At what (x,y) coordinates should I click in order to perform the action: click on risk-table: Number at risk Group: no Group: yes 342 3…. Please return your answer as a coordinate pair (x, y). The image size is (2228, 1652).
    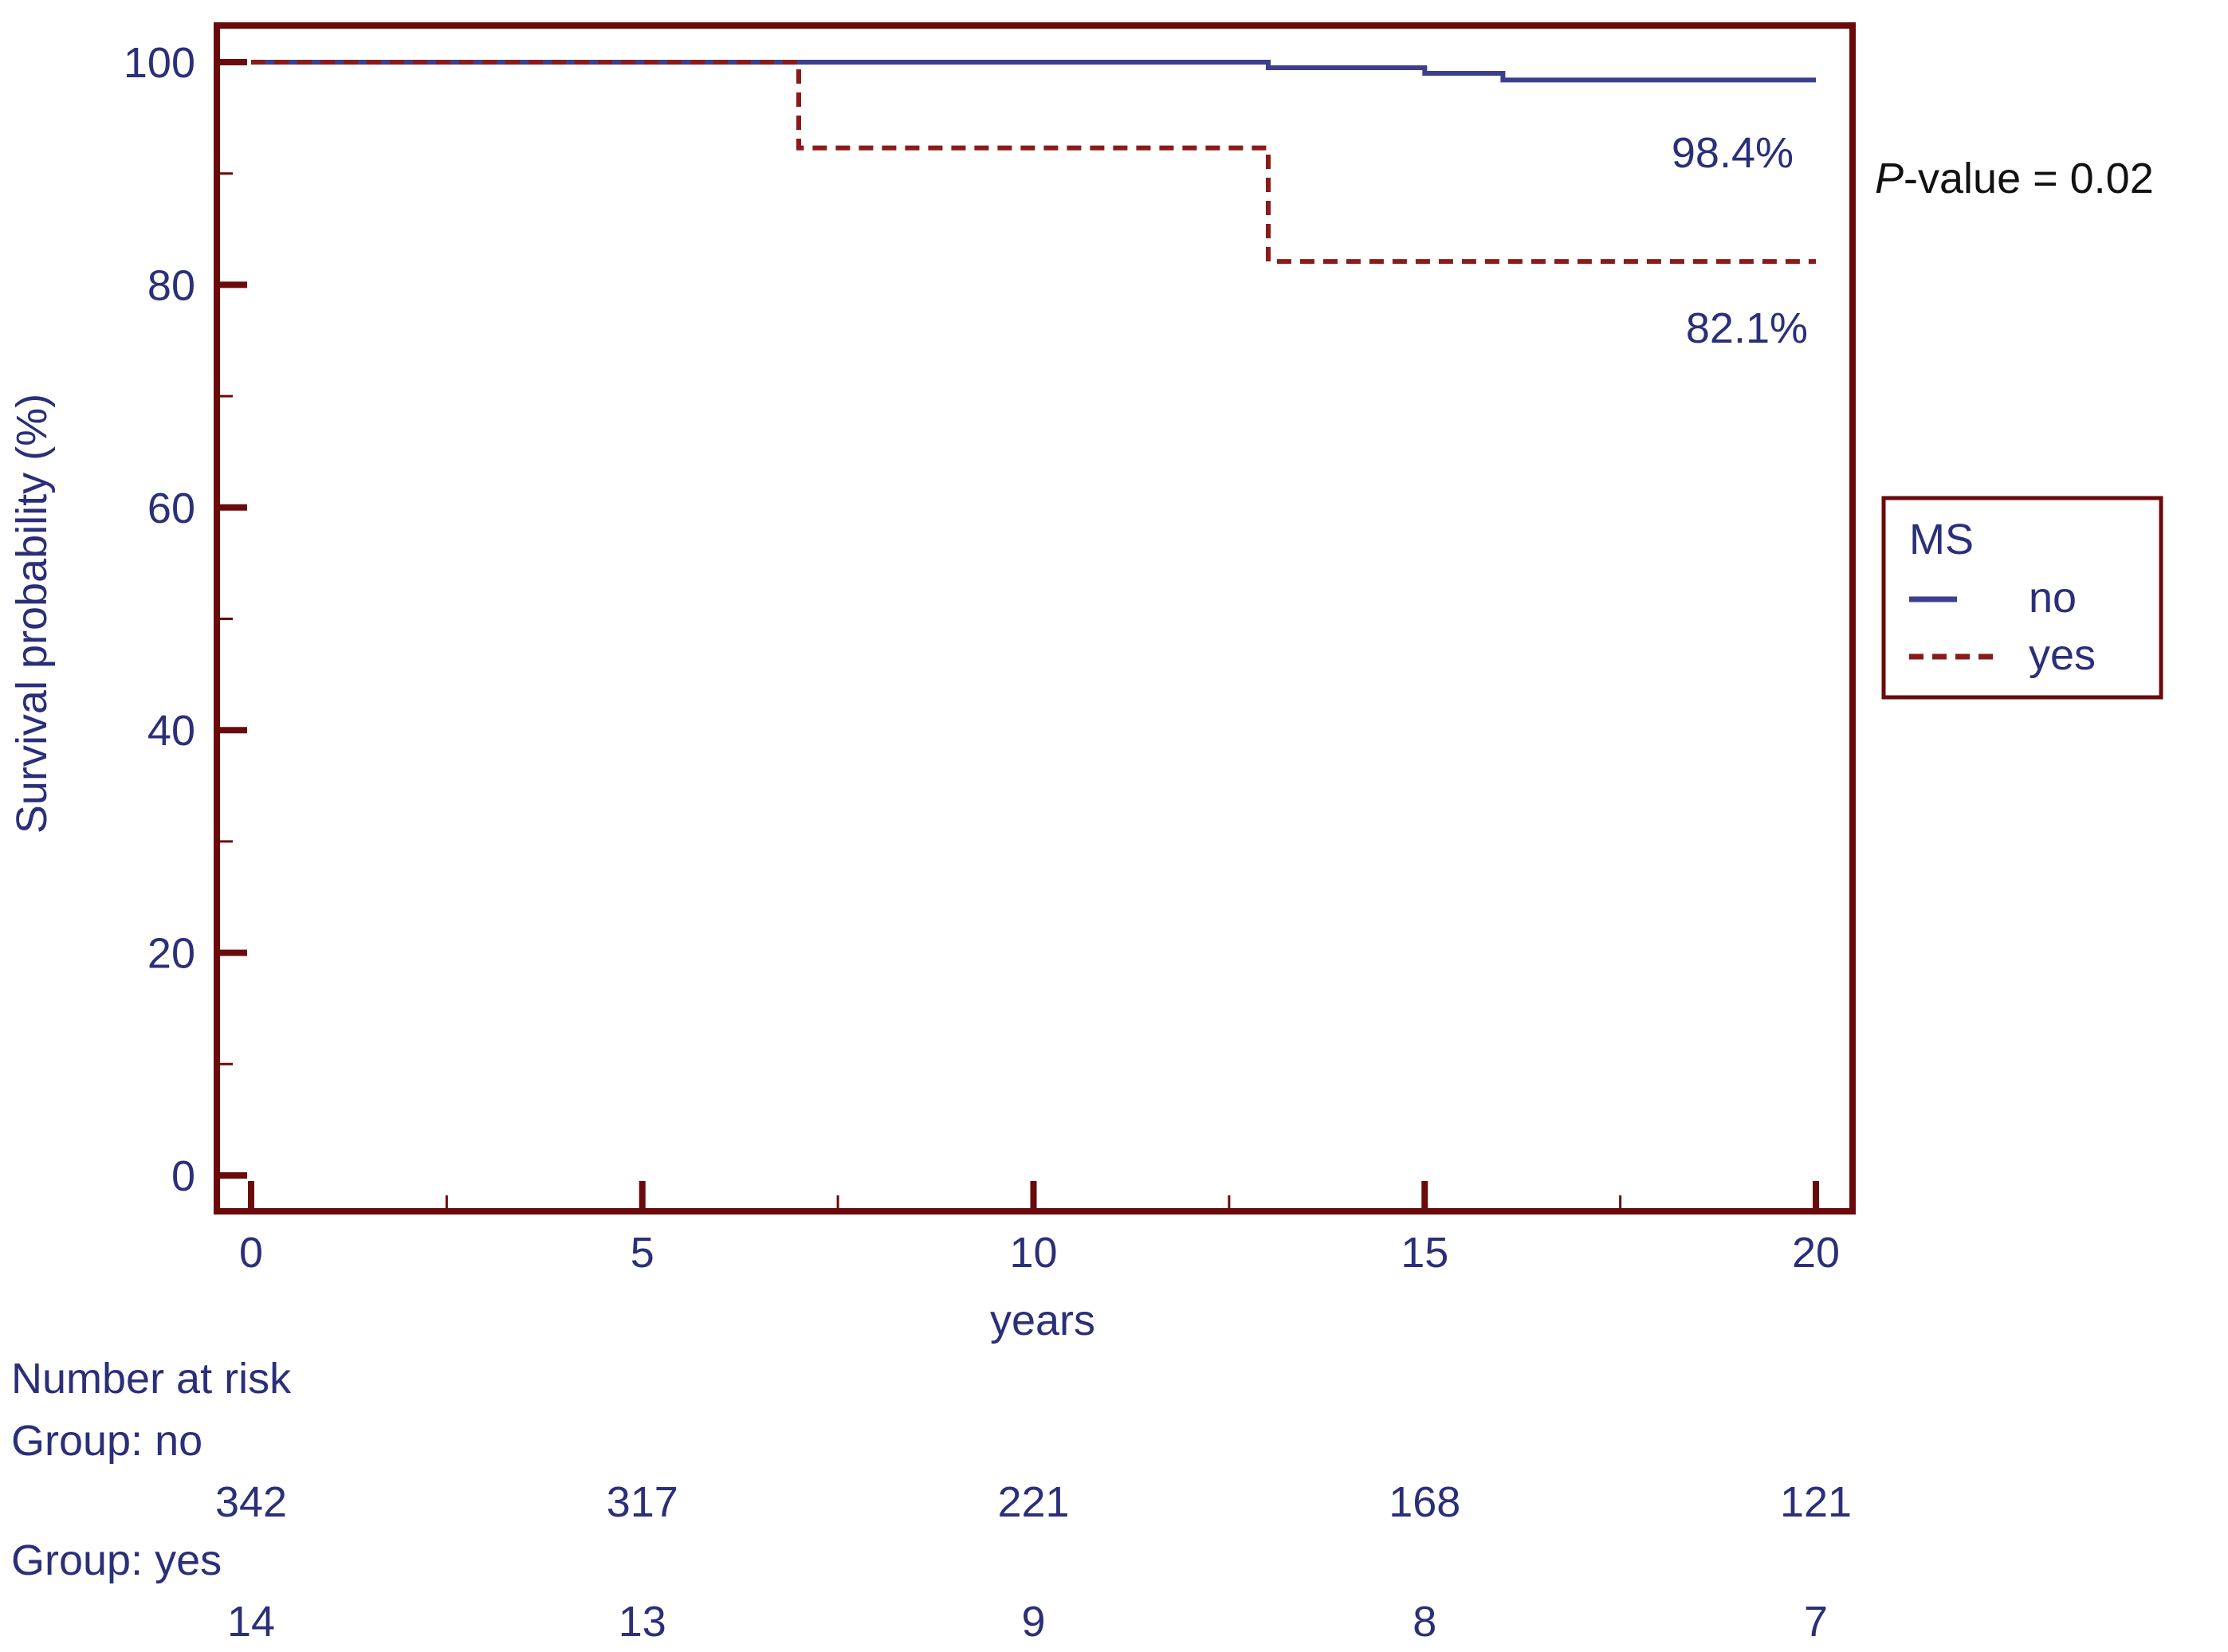
    Looking at the image, I should click on (931, 1500).